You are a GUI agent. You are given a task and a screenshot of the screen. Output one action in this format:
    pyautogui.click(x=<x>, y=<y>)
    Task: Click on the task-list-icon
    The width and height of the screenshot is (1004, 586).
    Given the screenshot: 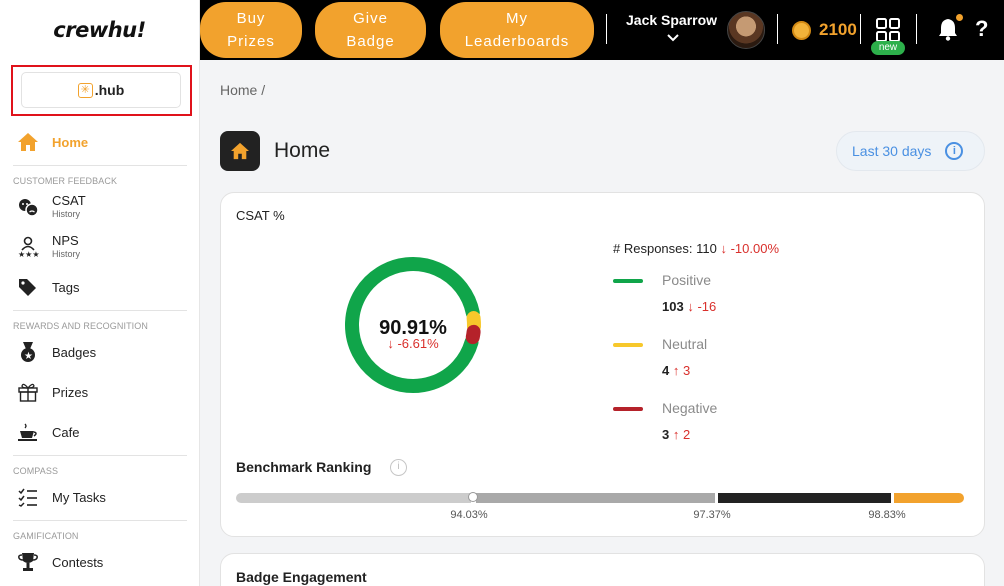 What is the action you would take?
    pyautogui.click(x=28, y=497)
    